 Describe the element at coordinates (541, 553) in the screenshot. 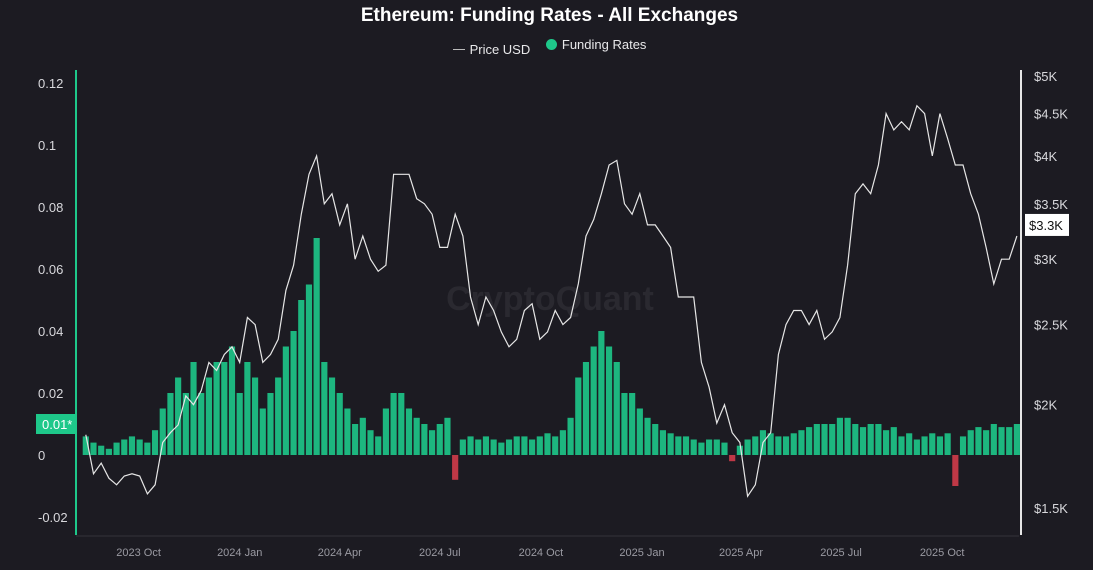

I see `x-tick-label: 2024 Oct` at that location.